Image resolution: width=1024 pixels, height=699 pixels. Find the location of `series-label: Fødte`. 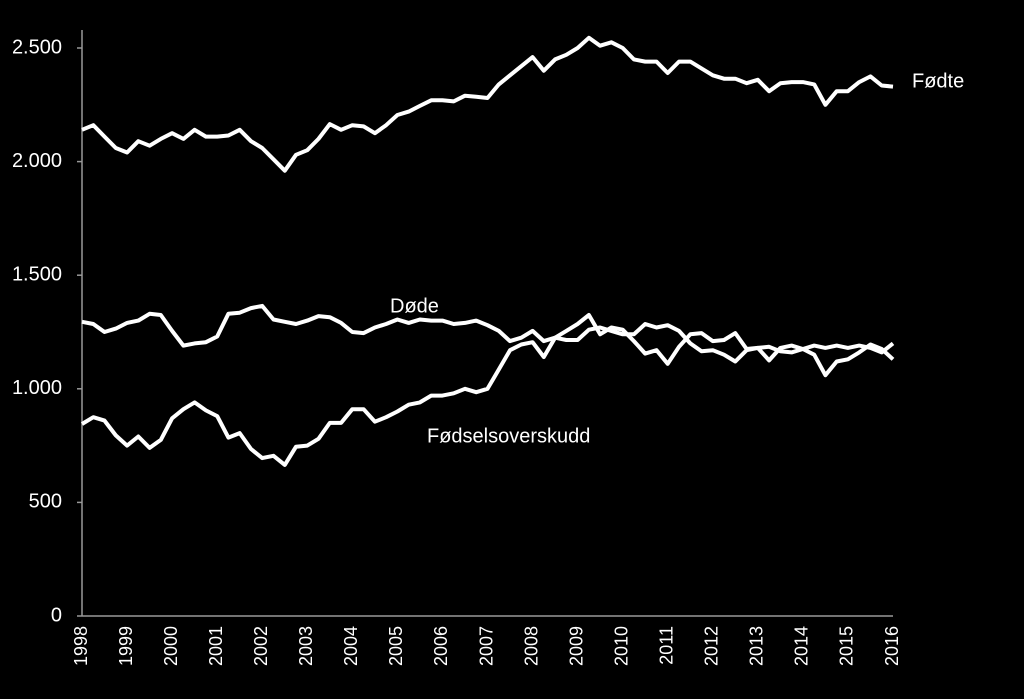

series-label: Fødte is located at coordinates (938, 81).